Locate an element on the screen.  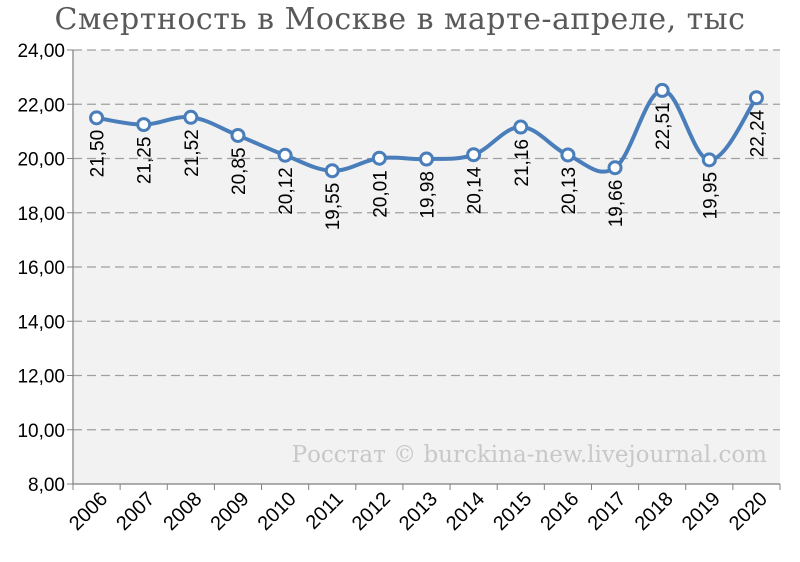
data-label: 21,50 is located at coordinates (98, 154).